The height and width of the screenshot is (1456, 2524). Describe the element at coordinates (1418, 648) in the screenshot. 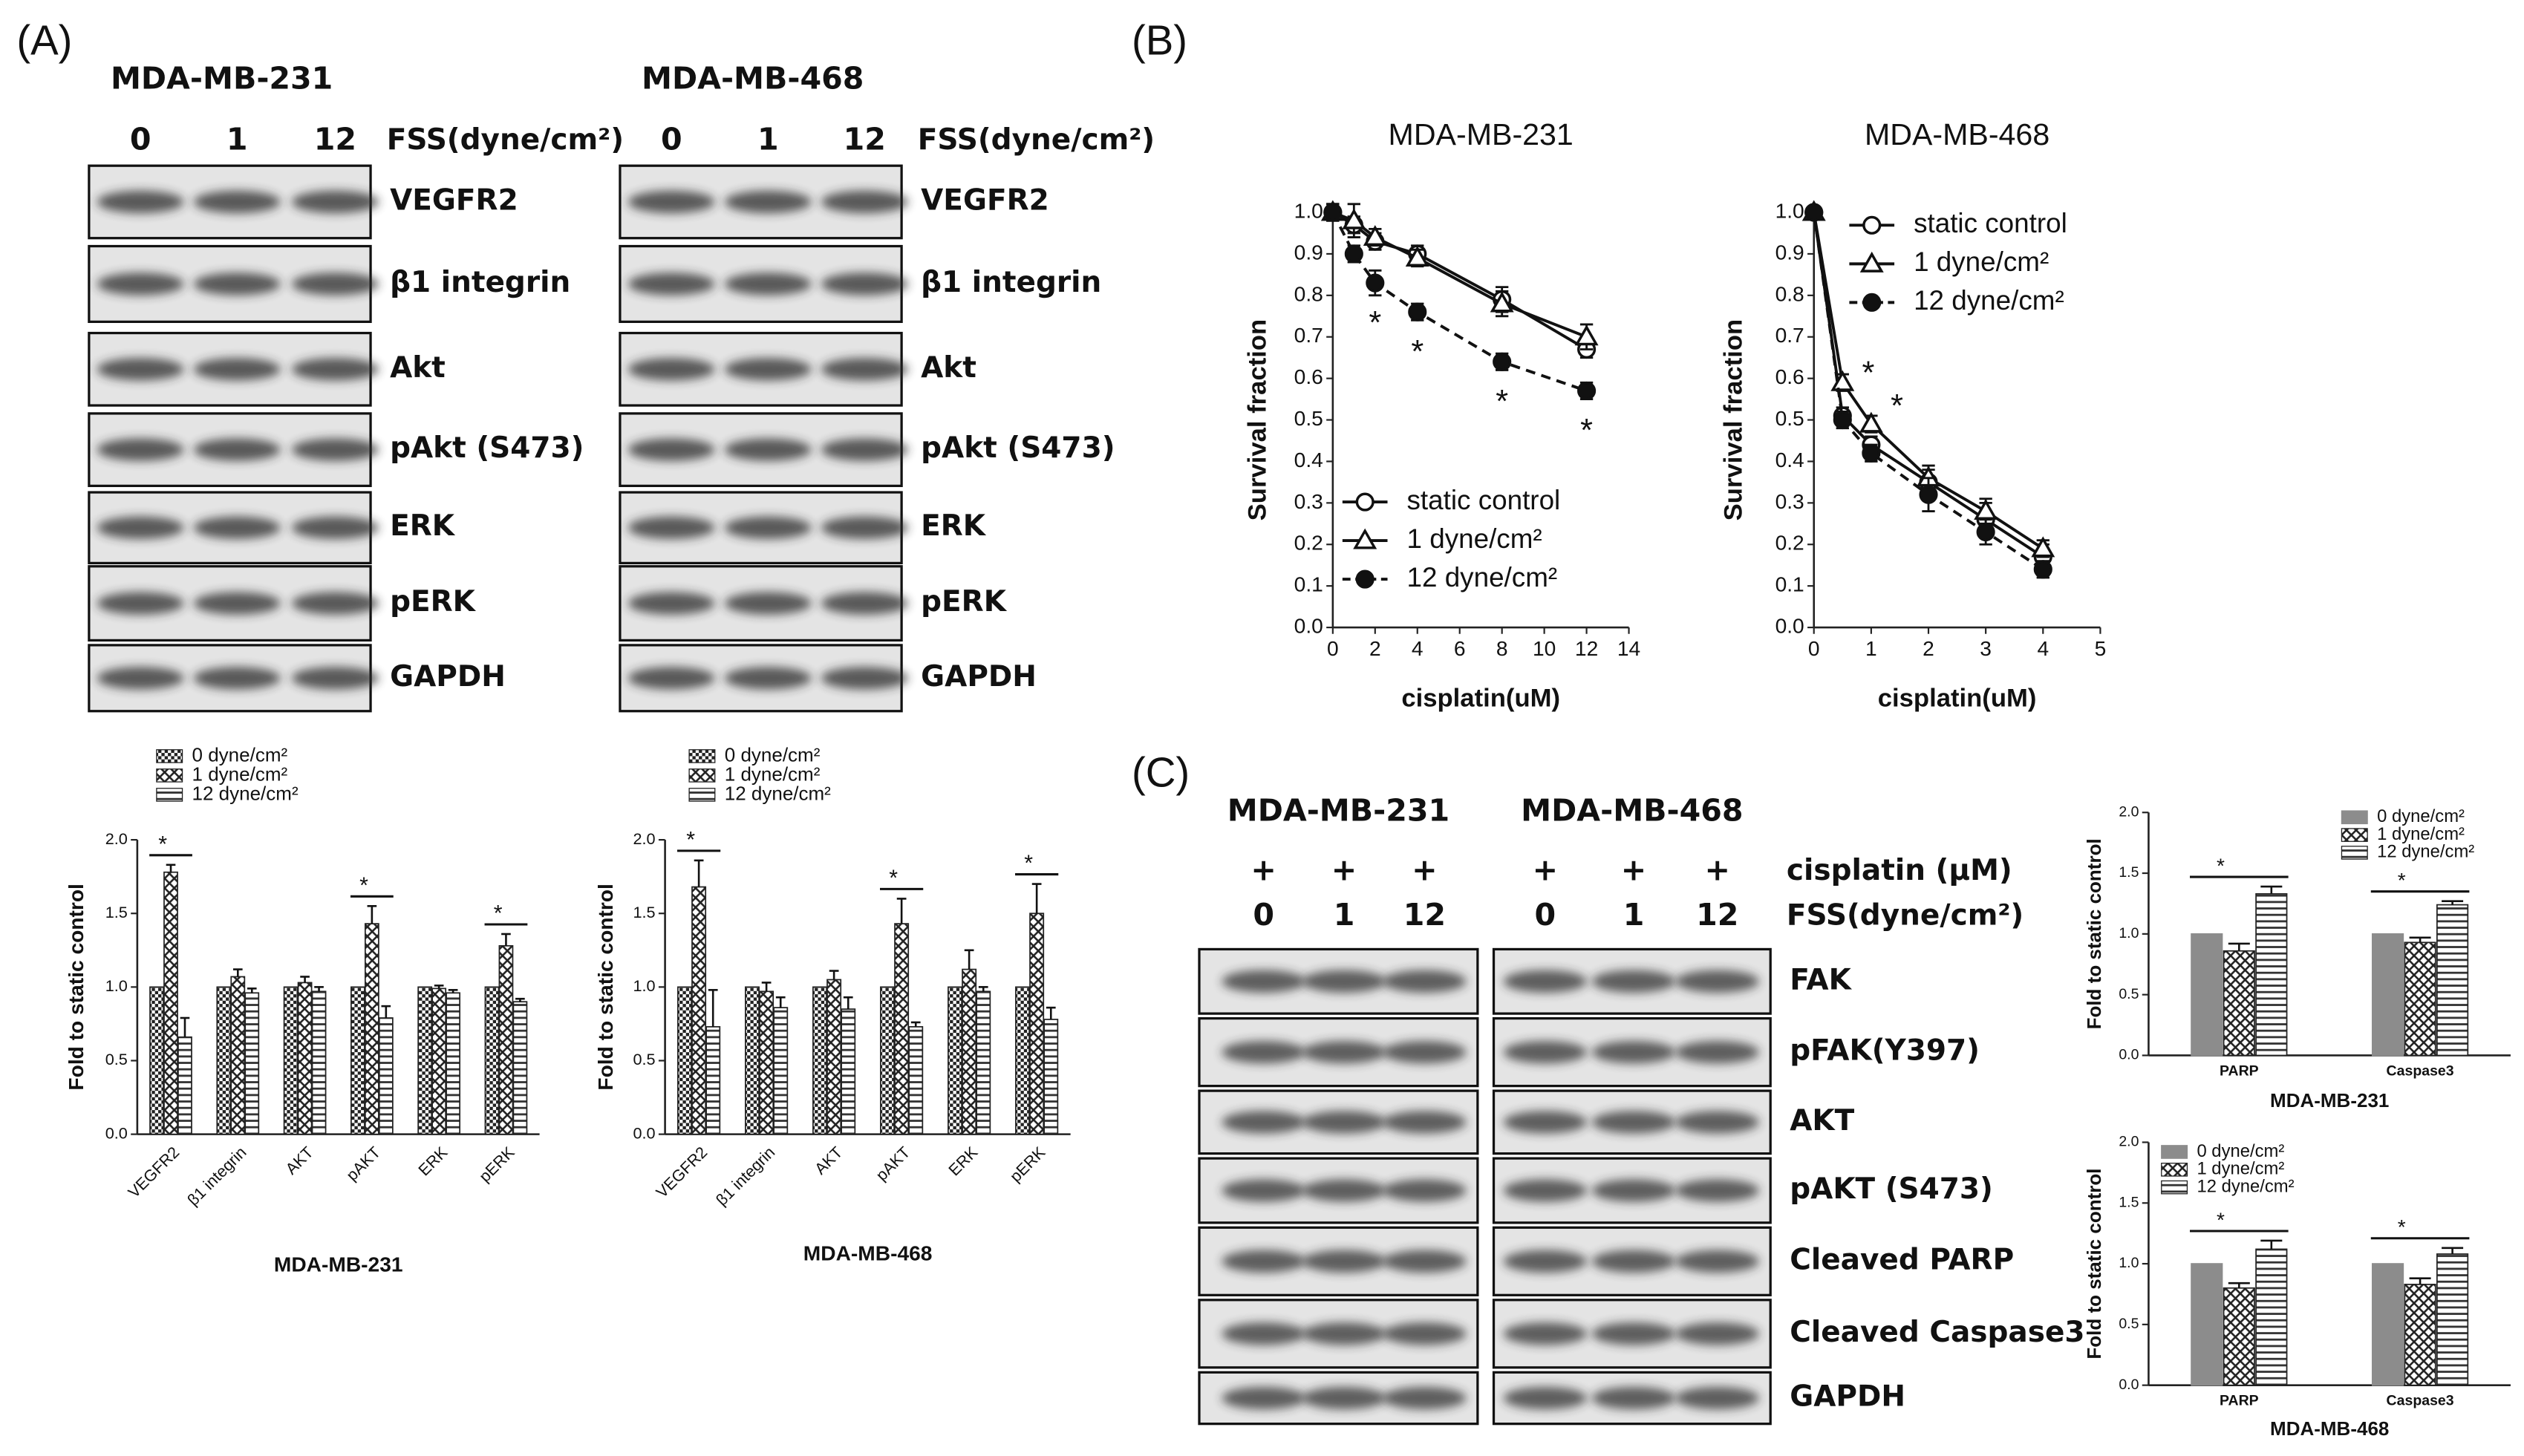

I see `x-tick-label: 4` at that location.